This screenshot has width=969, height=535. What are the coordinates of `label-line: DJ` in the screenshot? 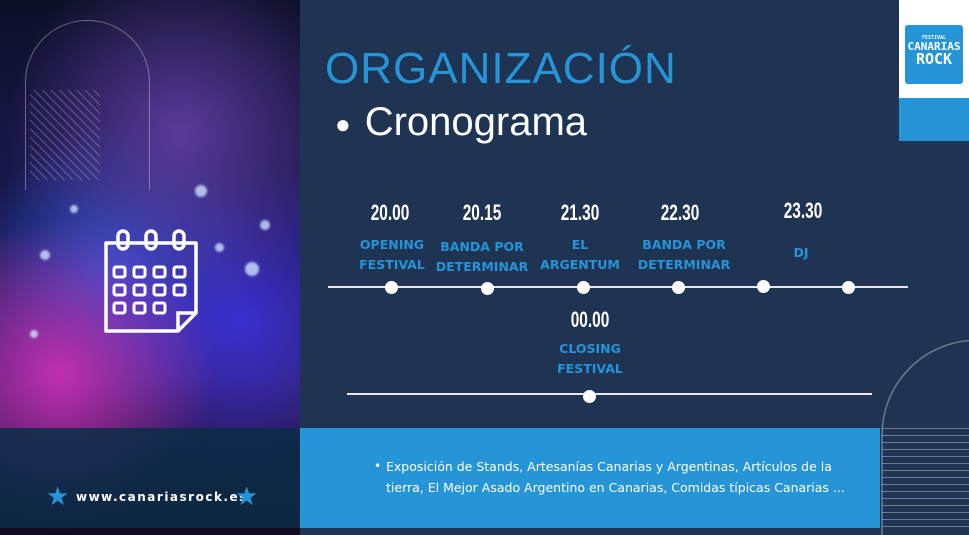 It's located at (801, 252).